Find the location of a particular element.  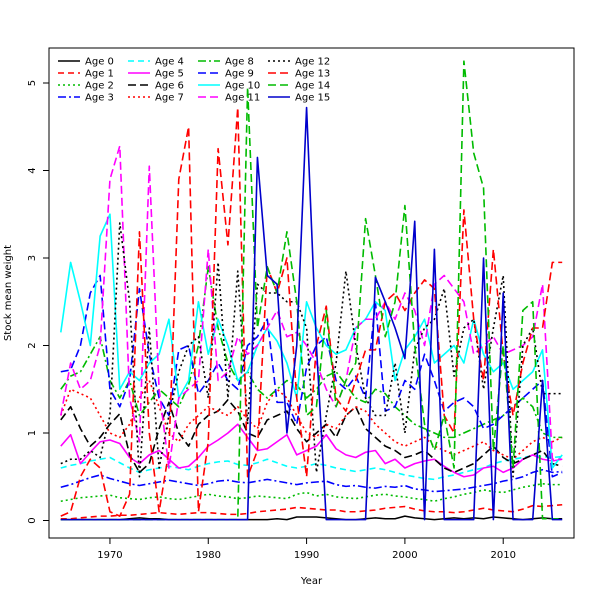

legend-label-age-1: Age 1 is located at coordinates (99, 74).